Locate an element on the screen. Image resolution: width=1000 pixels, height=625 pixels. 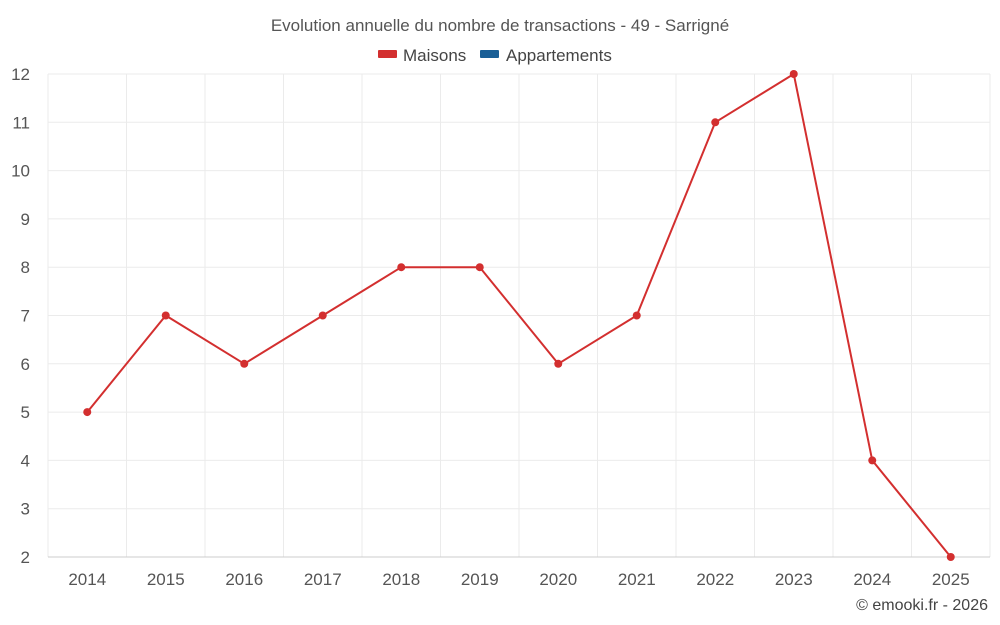
y-tick-label: 3 is located at coordinates (25, 509).